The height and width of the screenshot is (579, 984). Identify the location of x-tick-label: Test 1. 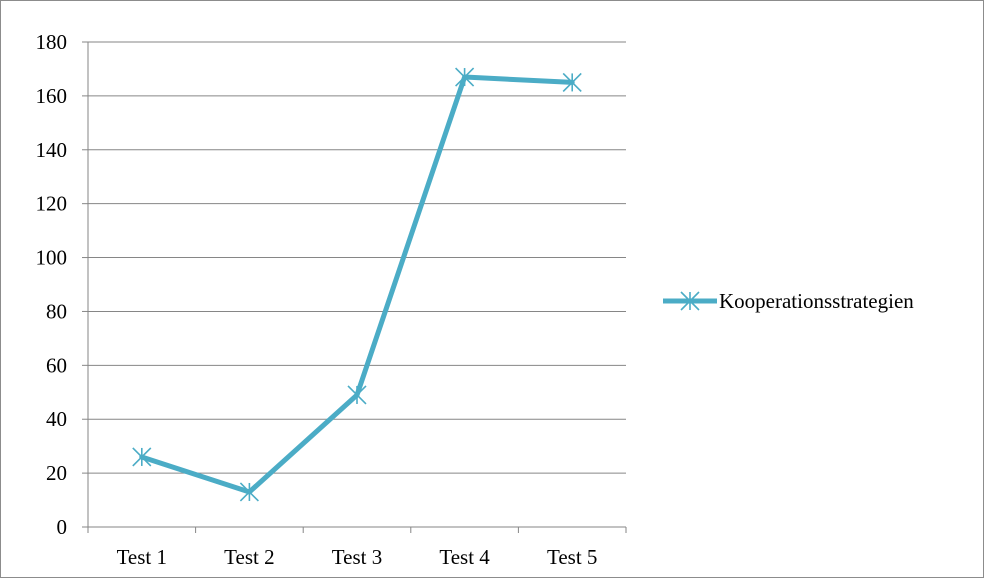
(142, 557).